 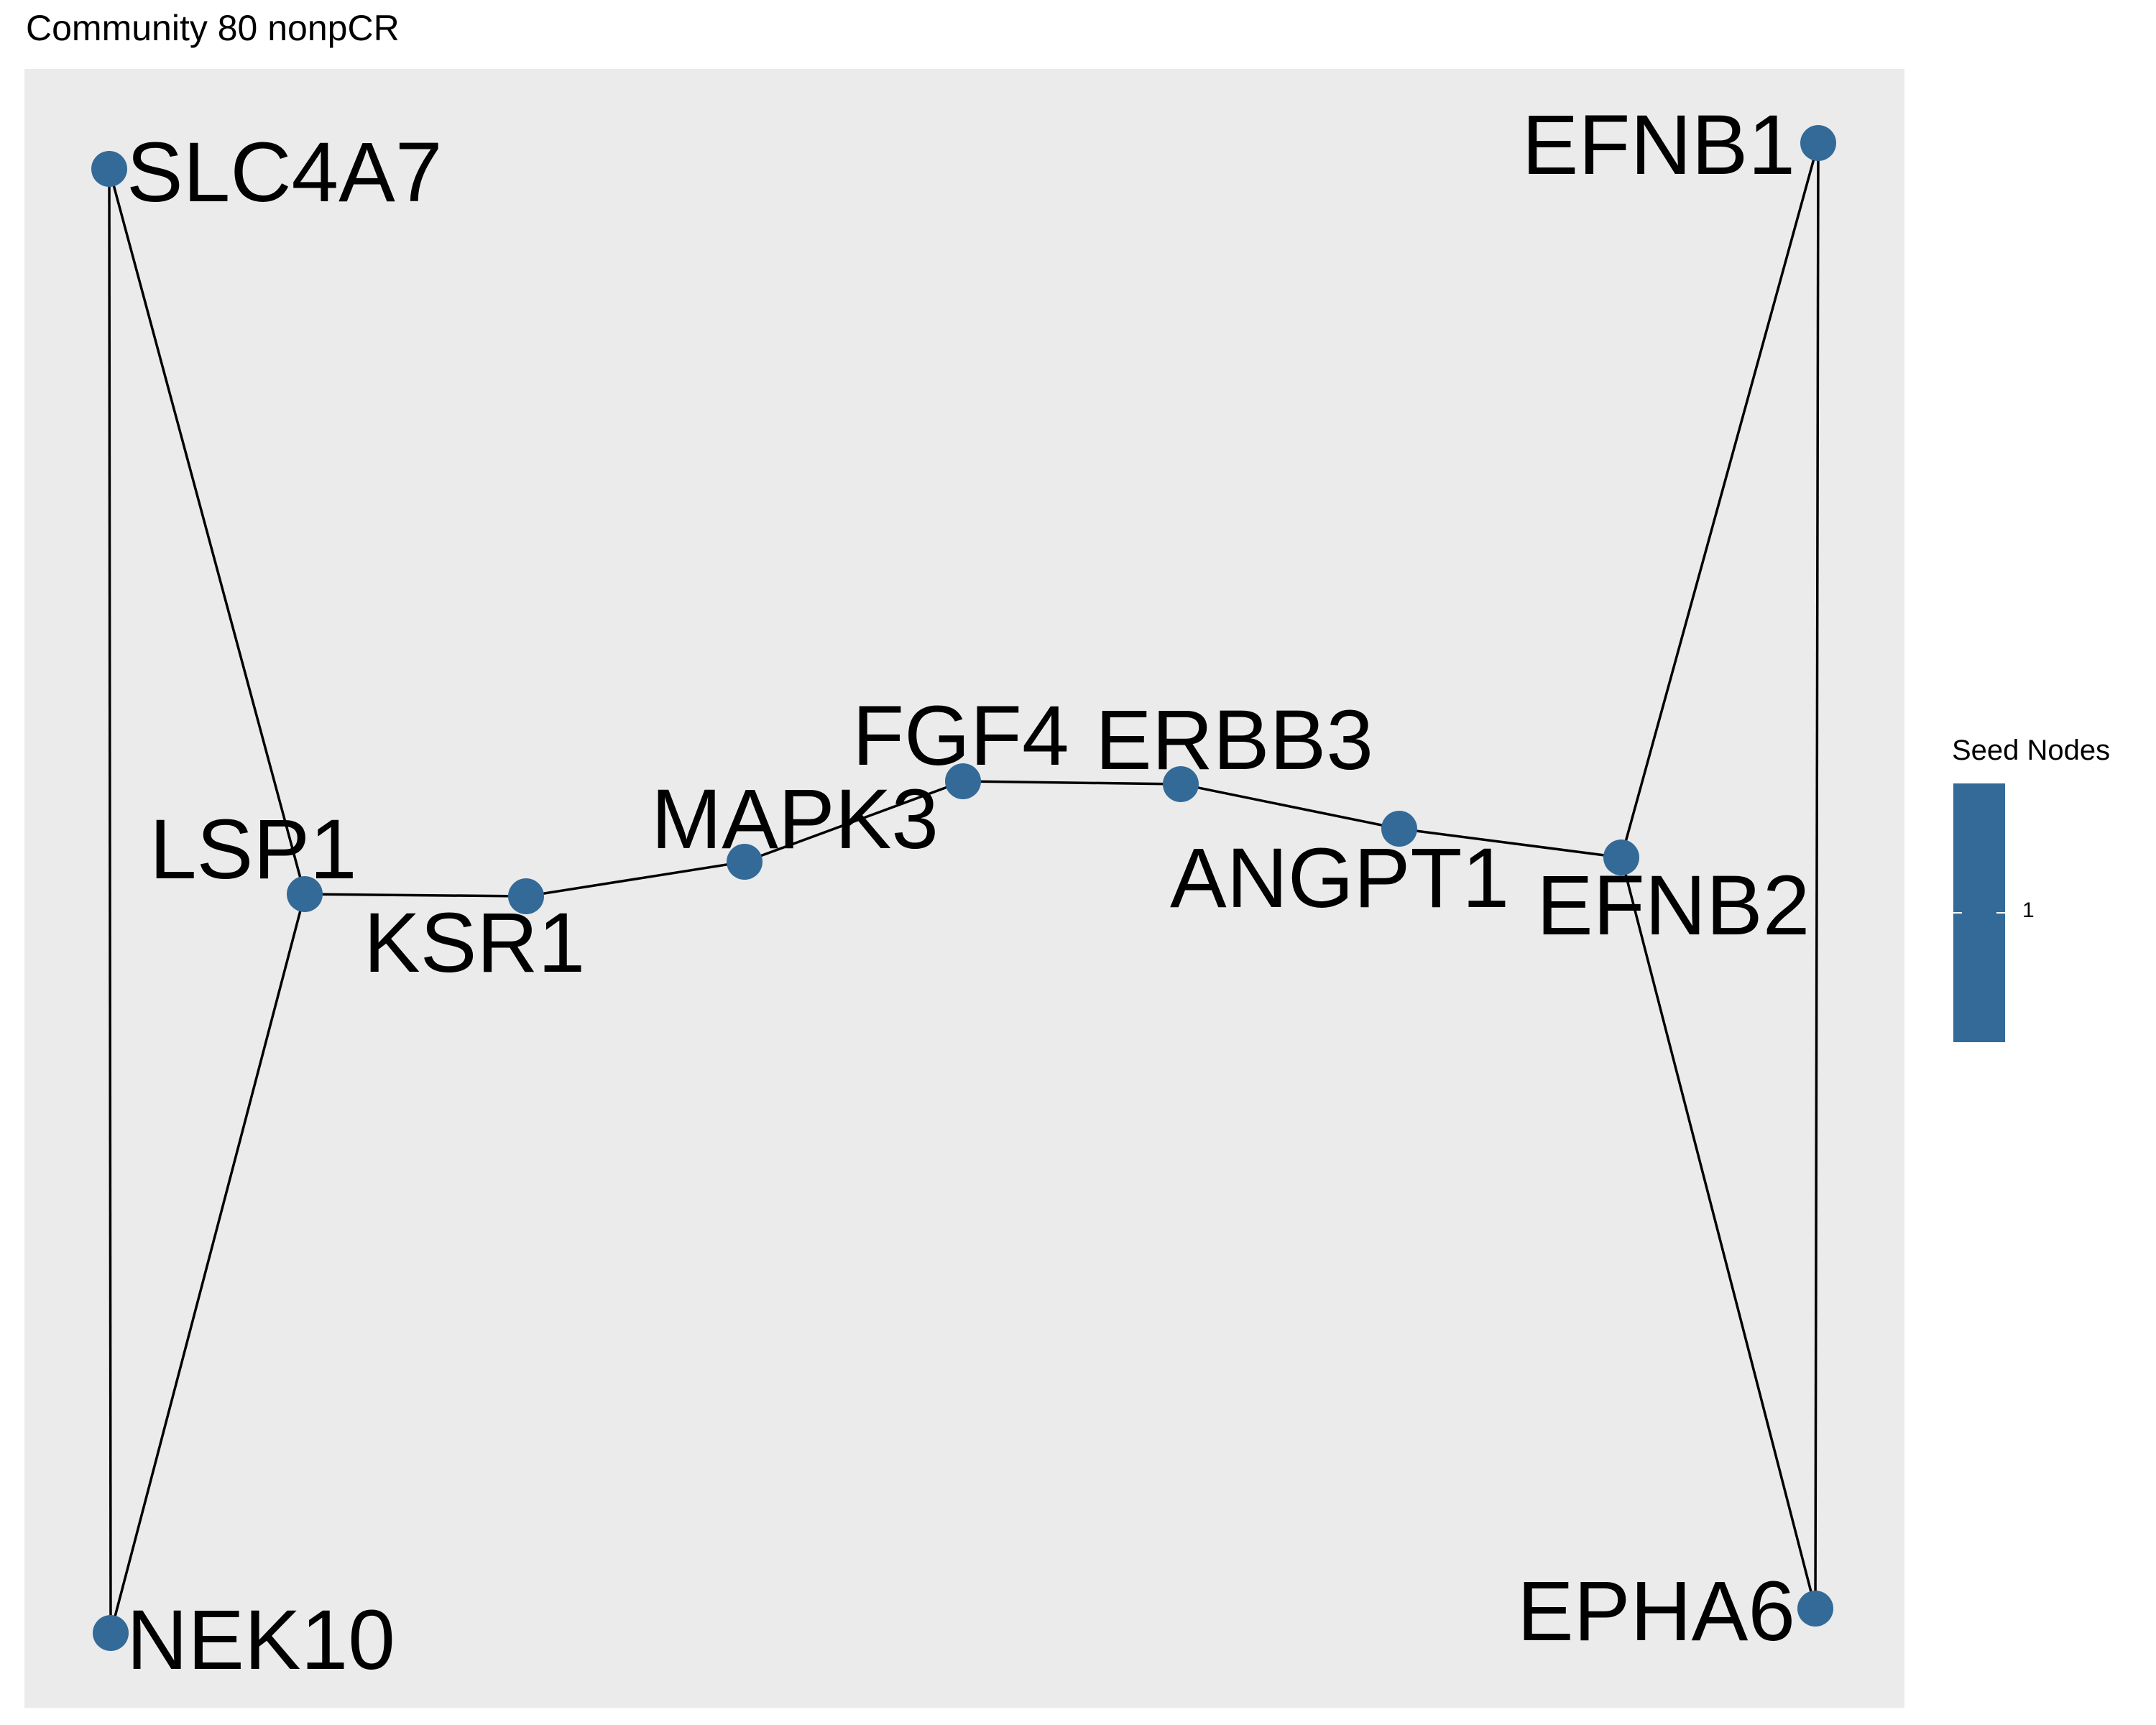 What do you see at coordinates (854, 821) in the screenshot?
I see `edge-mapk3-fgf4` at bounding box center [854, 821].